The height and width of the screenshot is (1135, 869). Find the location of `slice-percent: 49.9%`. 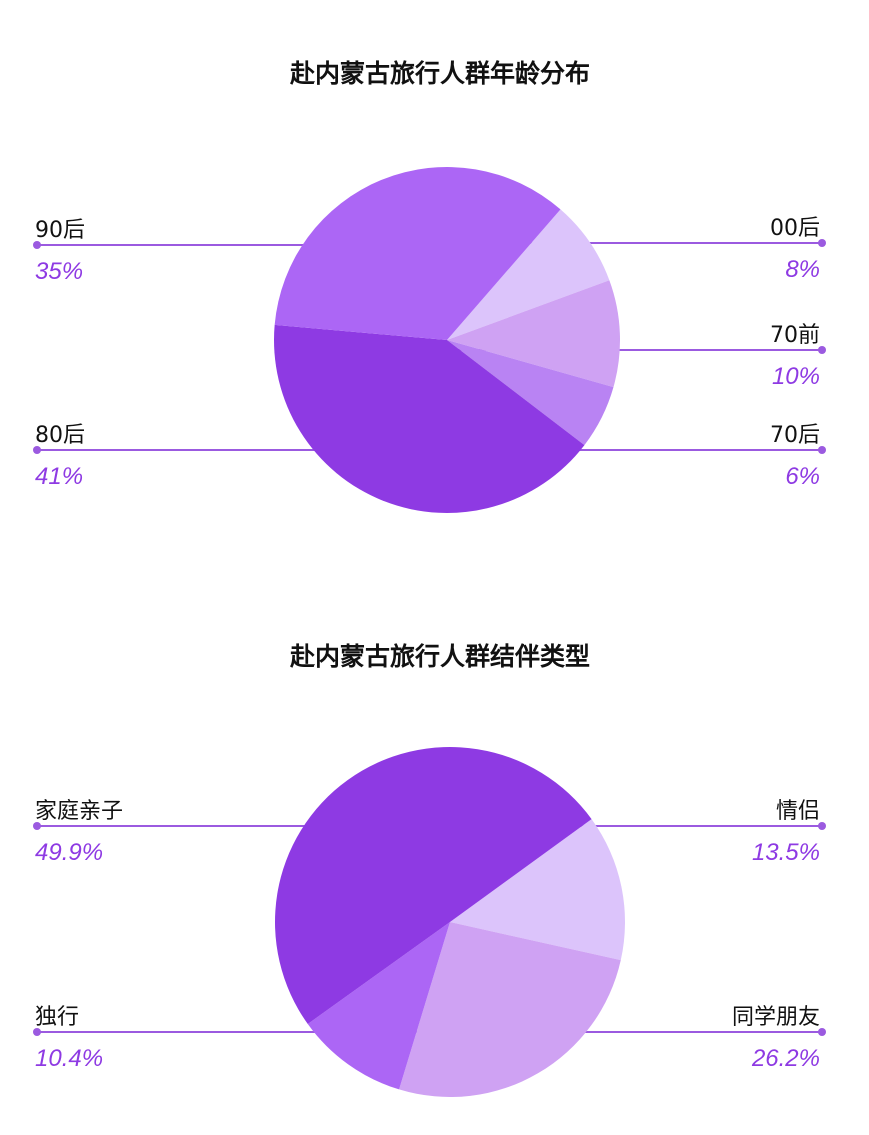

slice-percent: 49.9% is located at coordinates (69, 852).